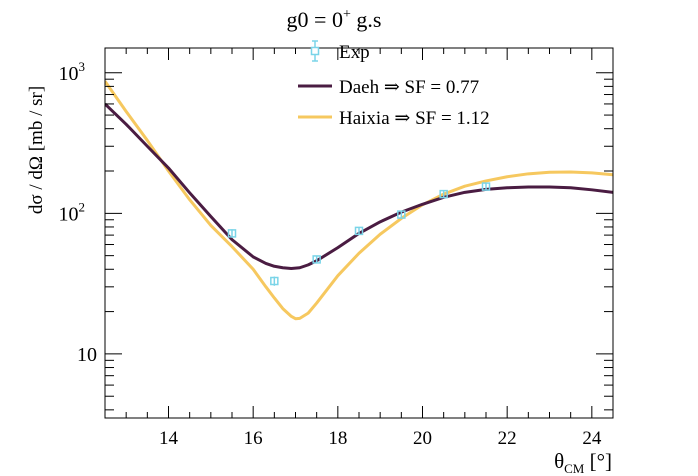  Describe the element at coordinates (253, 438) in the screenshot. I see `x-tick-label: 16` at that location.